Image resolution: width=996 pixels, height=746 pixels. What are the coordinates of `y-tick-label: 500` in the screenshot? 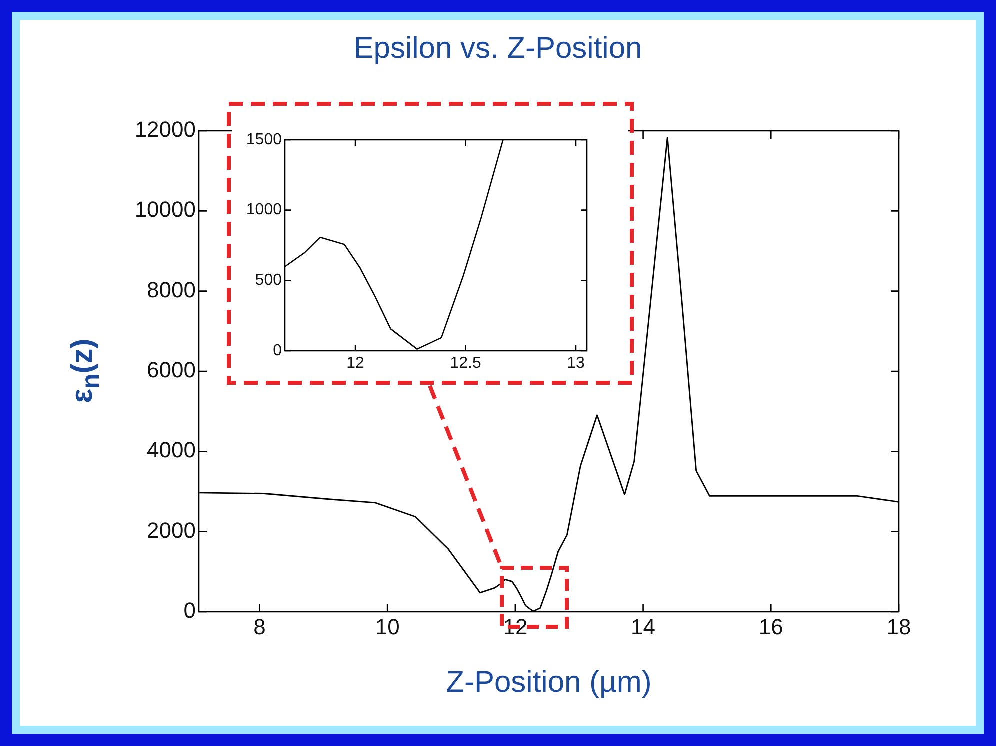 It's located at (268, 281).